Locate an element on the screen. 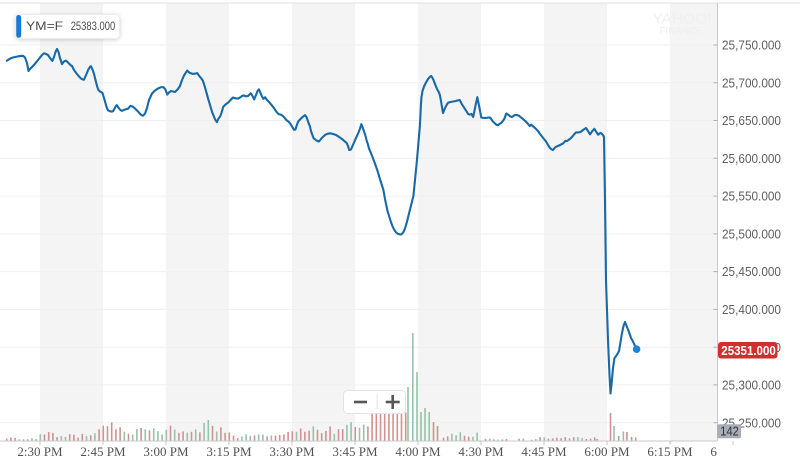 The height and width of the screenshot is (469, 800). svg-text: 25,450.000 is located at coordinates (751, 271).